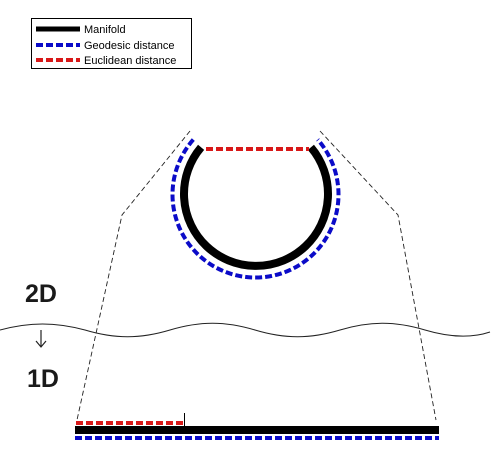 The image size is (497, 453). What do you see at coordinates (245, 330) in the screenshot?
I see `dimension-separator-wave` at bounding box center [245, 330].